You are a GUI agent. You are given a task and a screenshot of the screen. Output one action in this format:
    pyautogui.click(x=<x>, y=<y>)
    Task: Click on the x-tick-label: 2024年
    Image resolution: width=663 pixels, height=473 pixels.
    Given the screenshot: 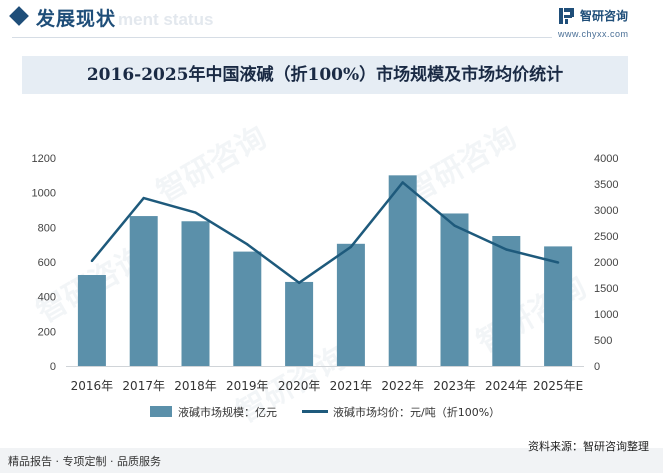 What is the action you would take?
    pyautogui.click(x=506, y=386)
    